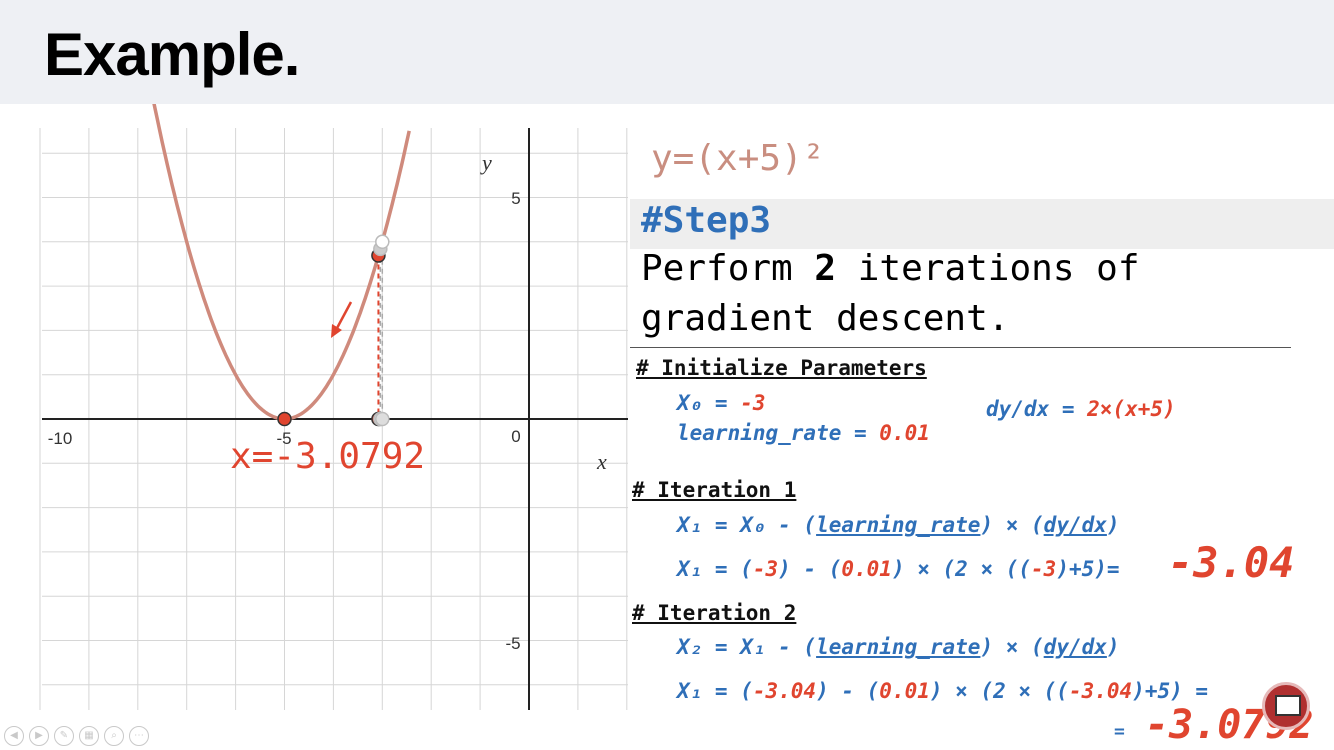 The image size is (1334, 750). What do you see at coordinates (1125, 731) in the screenshot?
I see `iteration2-equals: =` at bounding box center [1125, 731].